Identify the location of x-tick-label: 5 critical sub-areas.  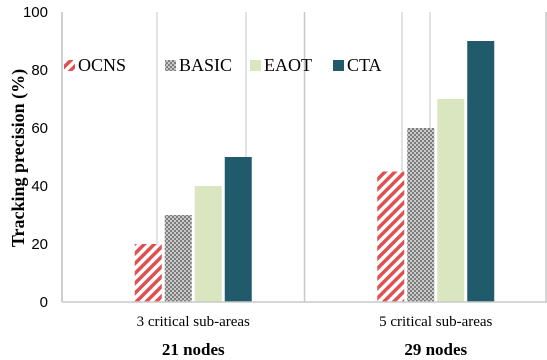
(435, 322).